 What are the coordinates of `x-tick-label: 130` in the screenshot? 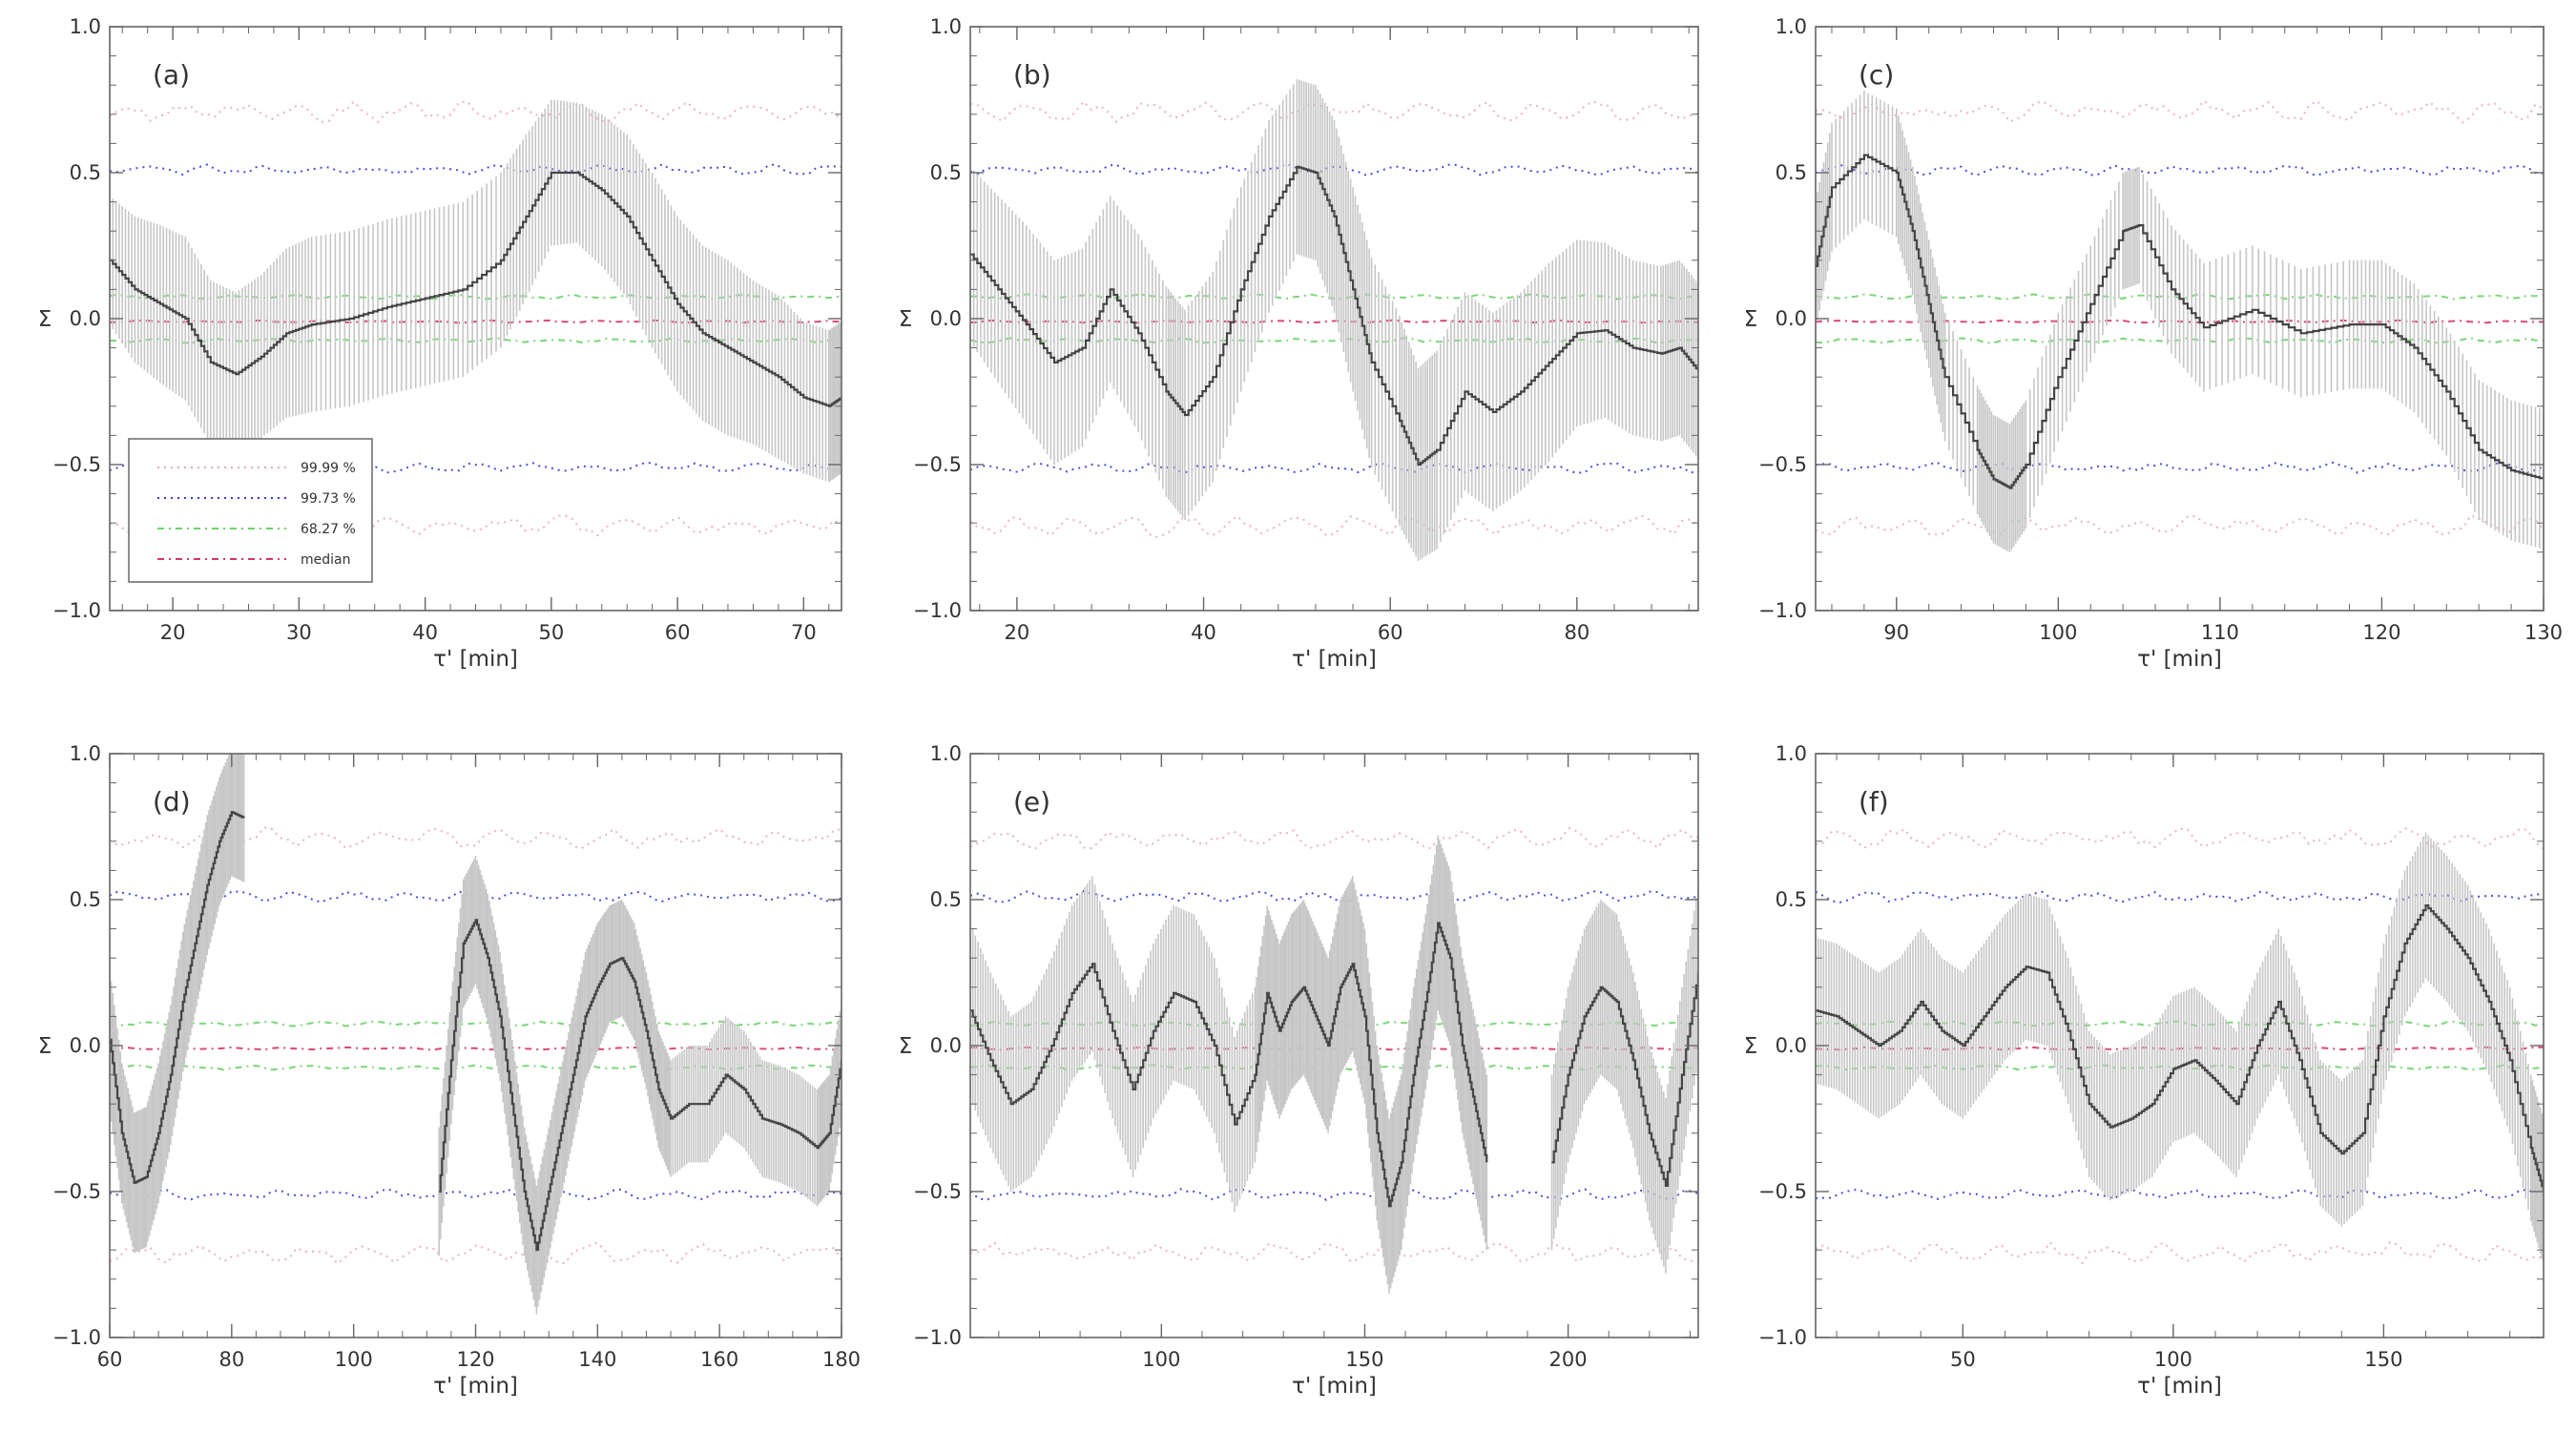 It's located at (2543, 632).